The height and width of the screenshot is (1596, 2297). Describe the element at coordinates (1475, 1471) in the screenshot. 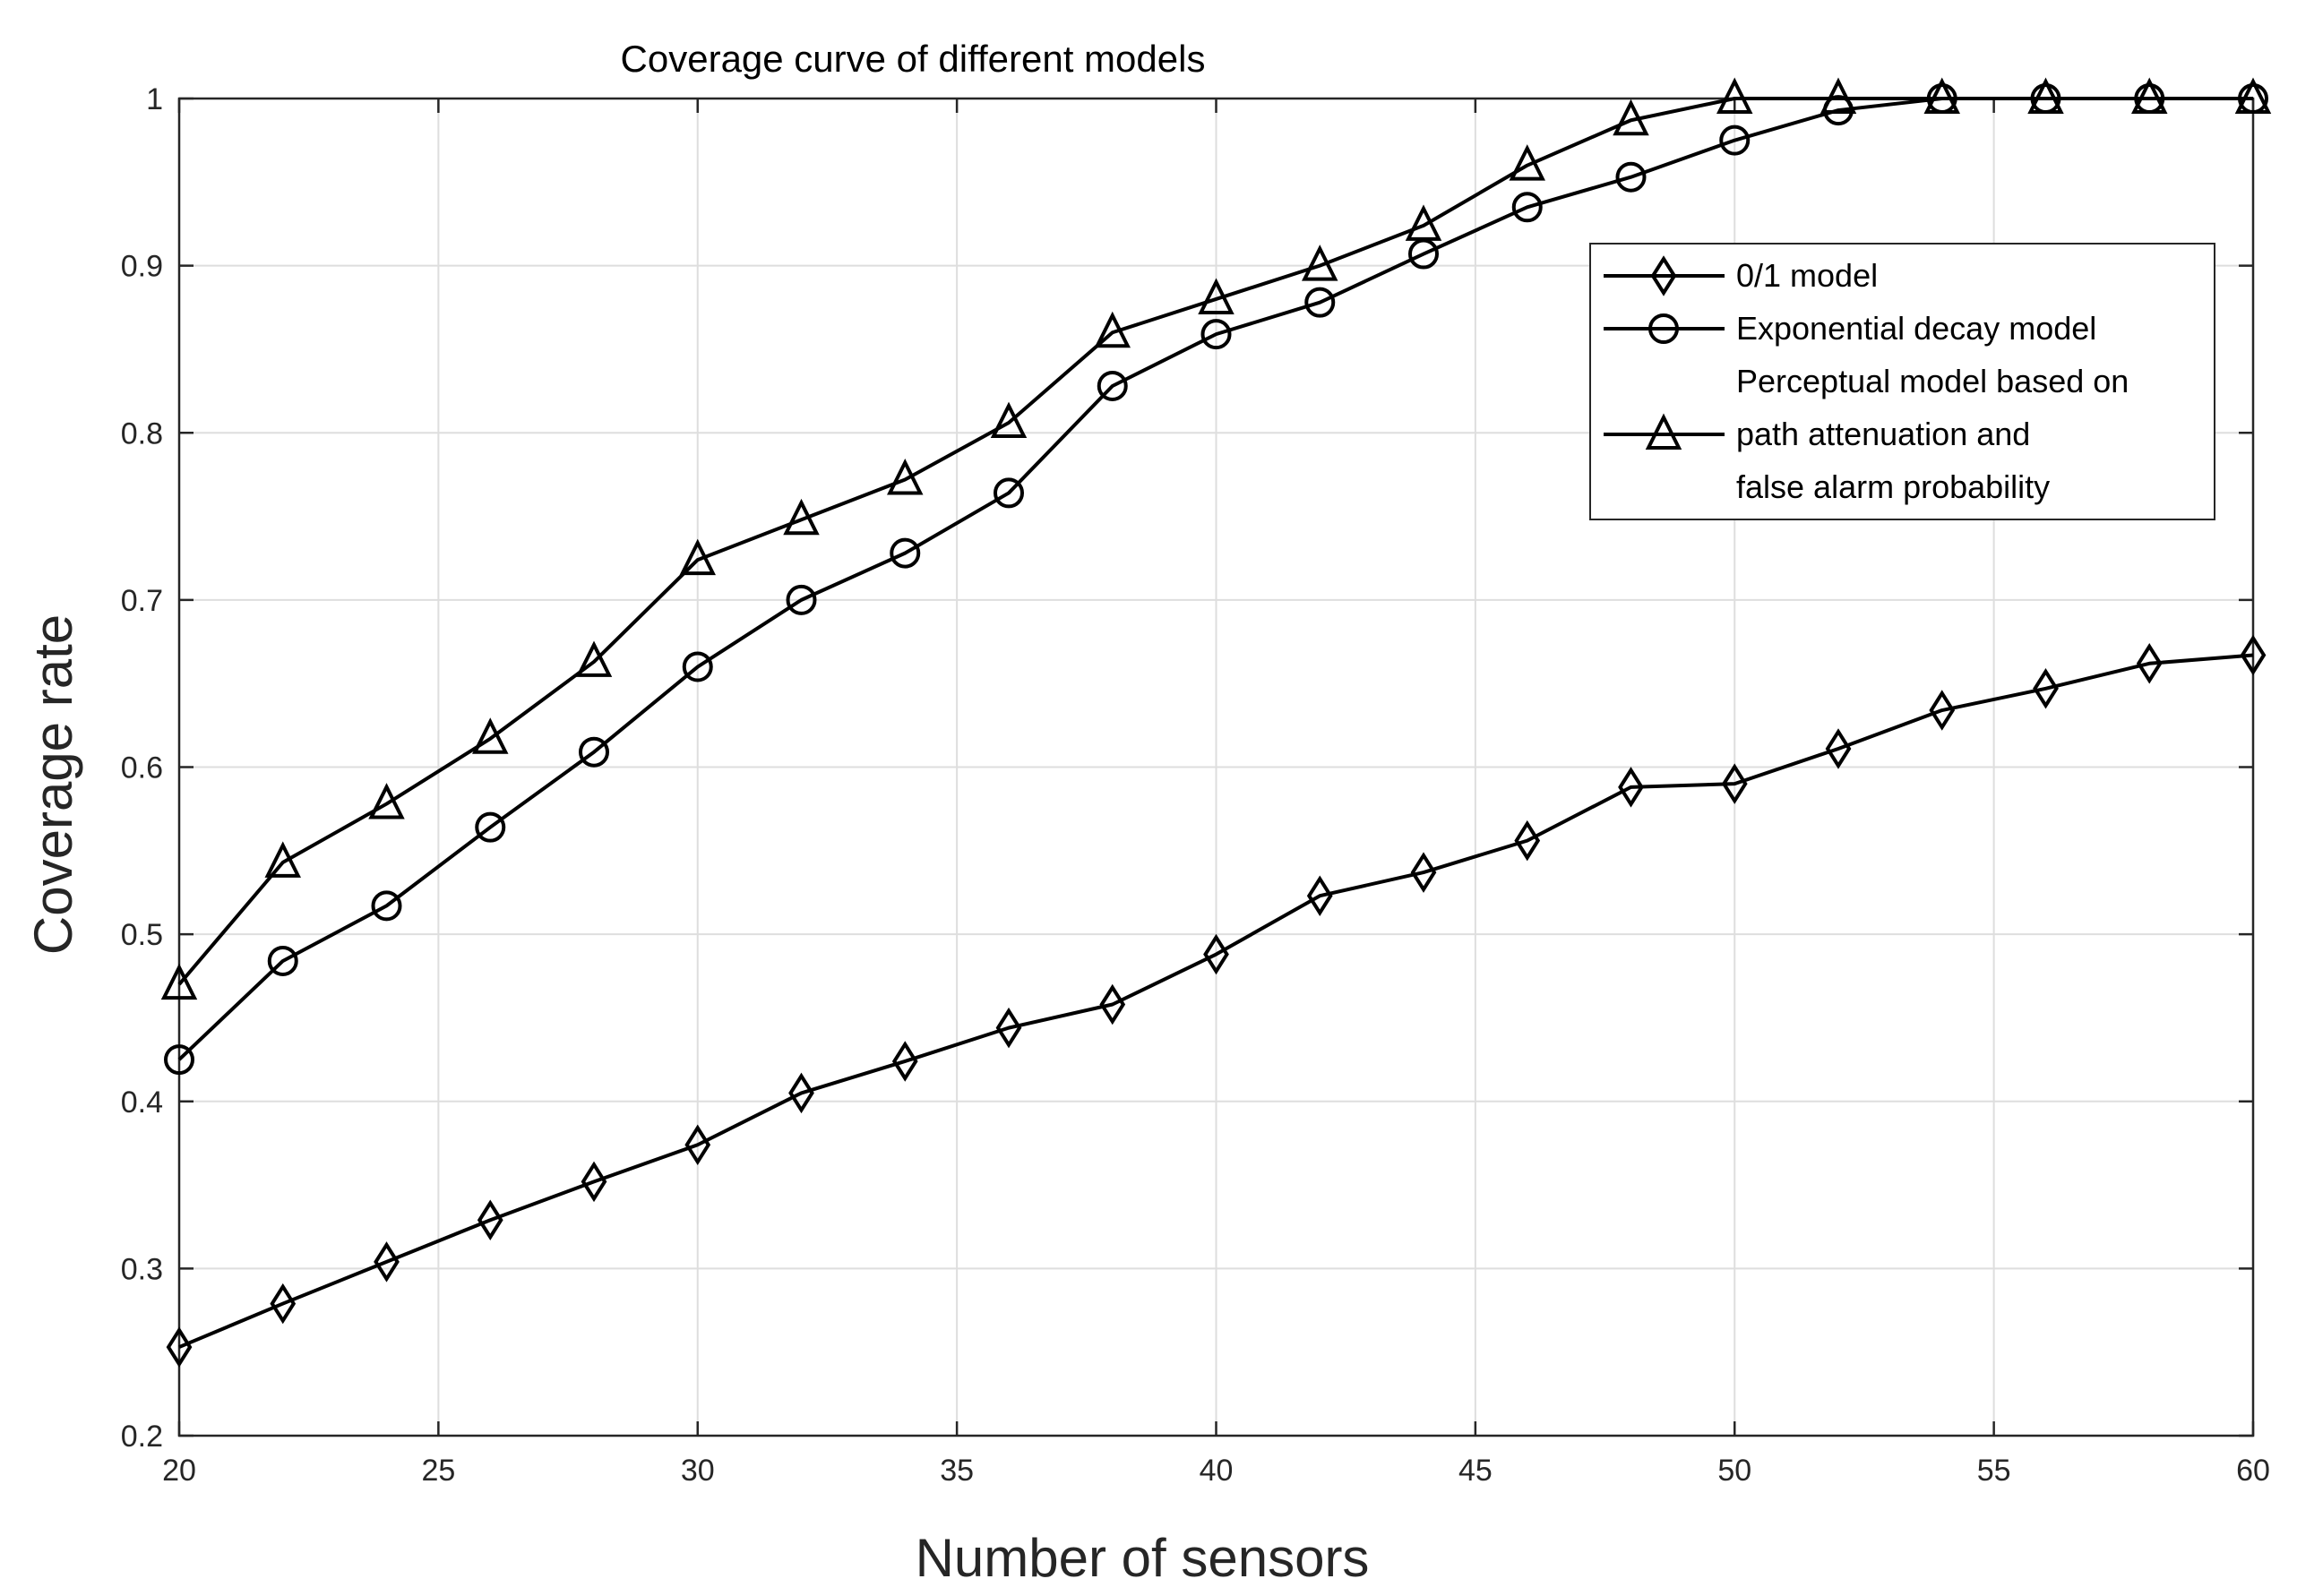

I see `x-tick-label: 45` at that location.